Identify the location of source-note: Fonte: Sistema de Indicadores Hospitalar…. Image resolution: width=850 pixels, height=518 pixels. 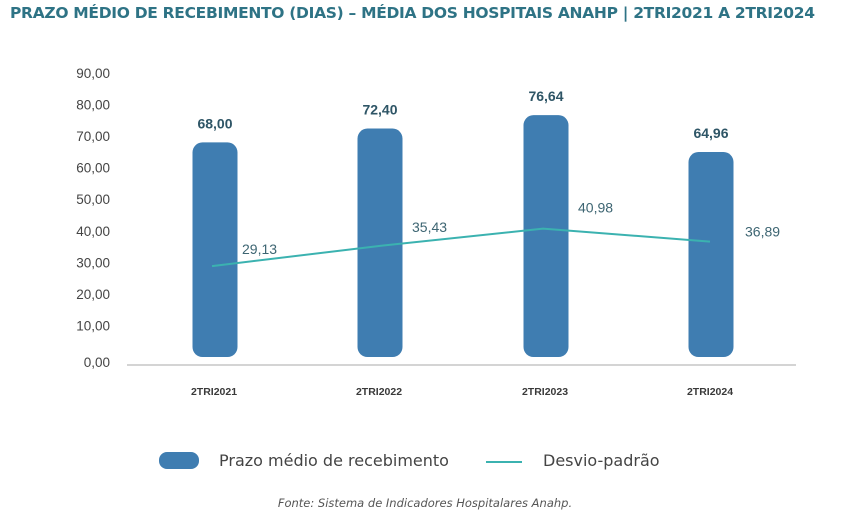
(425, 503).